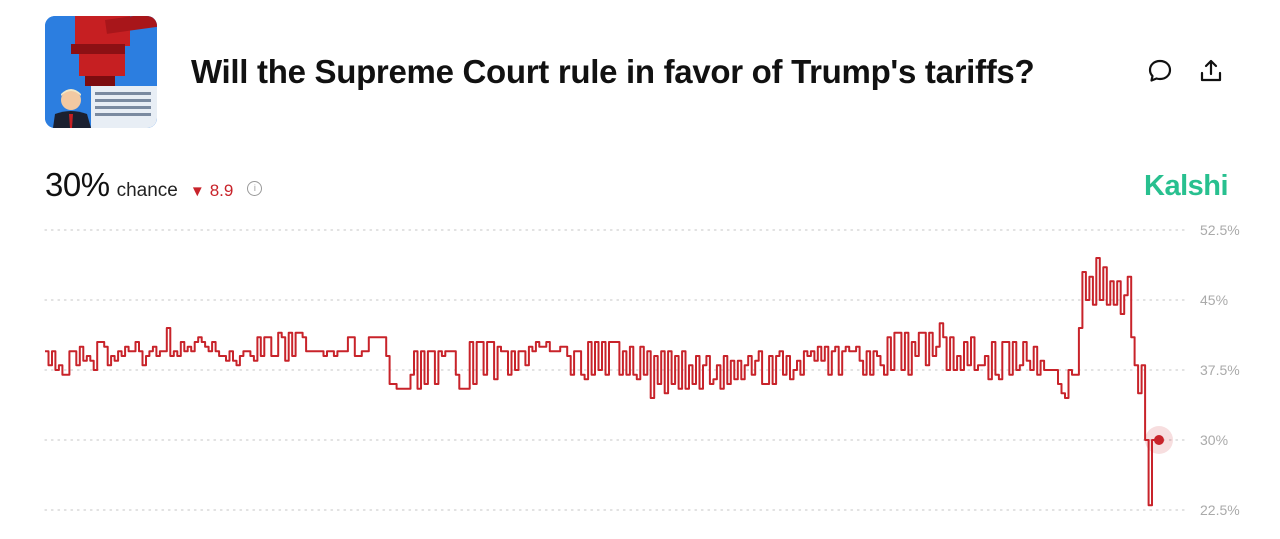 This screenshot has height=539, width=1280. I want to click on share-icon, so click(1211, 71).